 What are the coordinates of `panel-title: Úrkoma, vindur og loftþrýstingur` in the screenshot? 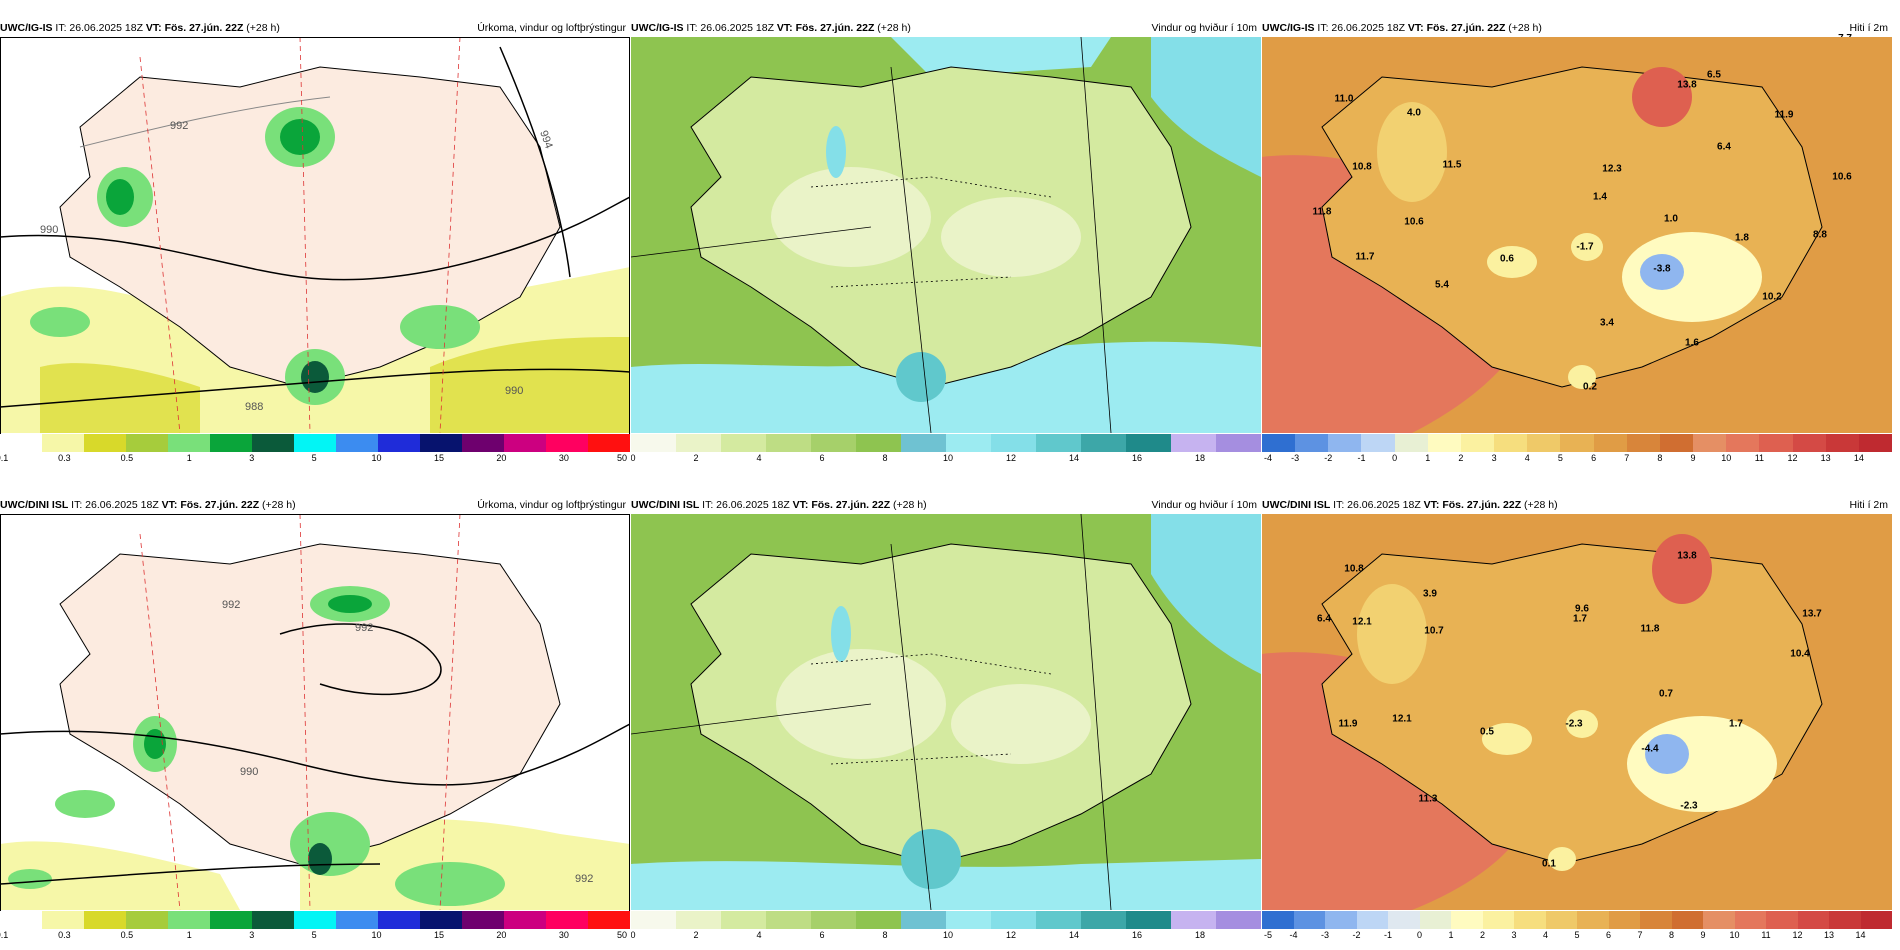 It's located at (551, 505).